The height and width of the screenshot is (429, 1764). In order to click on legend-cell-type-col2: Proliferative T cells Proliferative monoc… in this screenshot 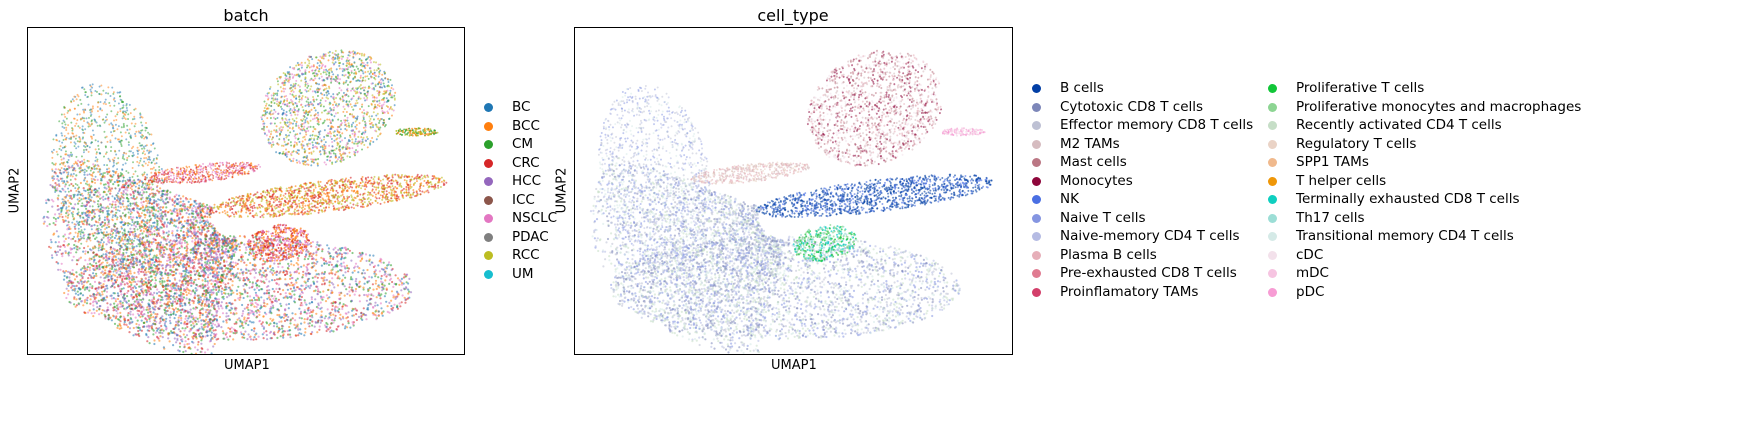, I will do `click(1424, 194)`.